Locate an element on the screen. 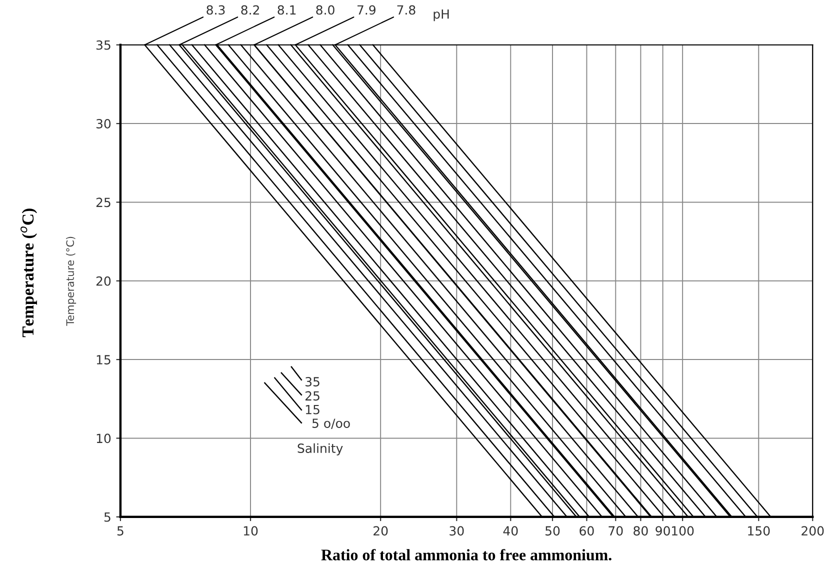 This screenshot has height=568, width=825. y-tick-label: 10 is located at coordinates (103, 439).